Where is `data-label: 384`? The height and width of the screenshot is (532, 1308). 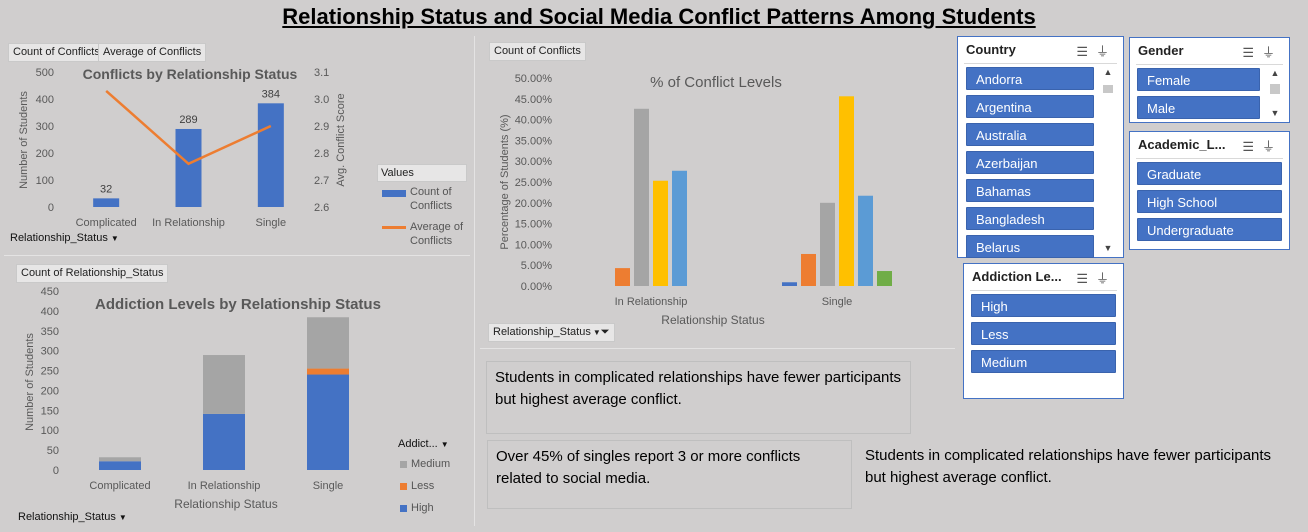
data-label: 384 is located at coordinates (271, 94).